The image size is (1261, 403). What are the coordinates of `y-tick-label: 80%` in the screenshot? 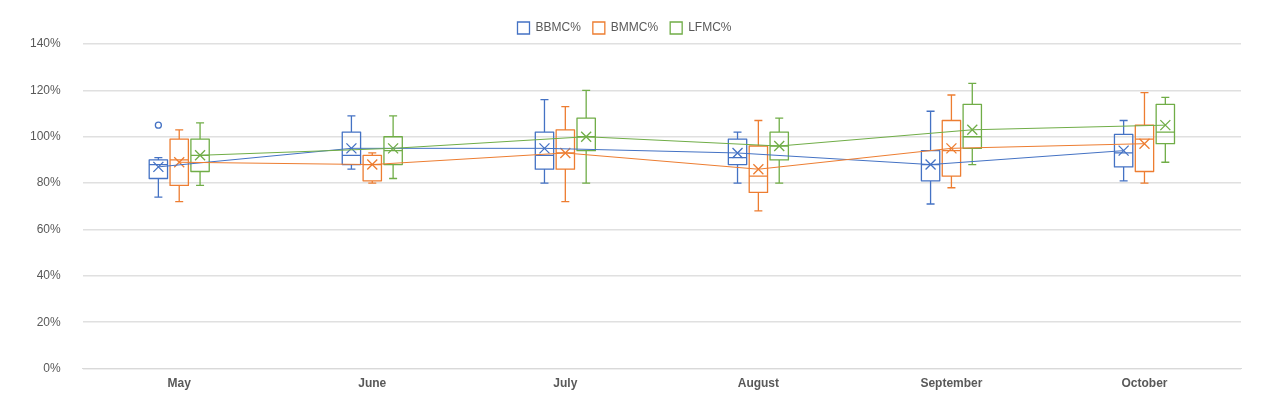 It's located at (49, 182).